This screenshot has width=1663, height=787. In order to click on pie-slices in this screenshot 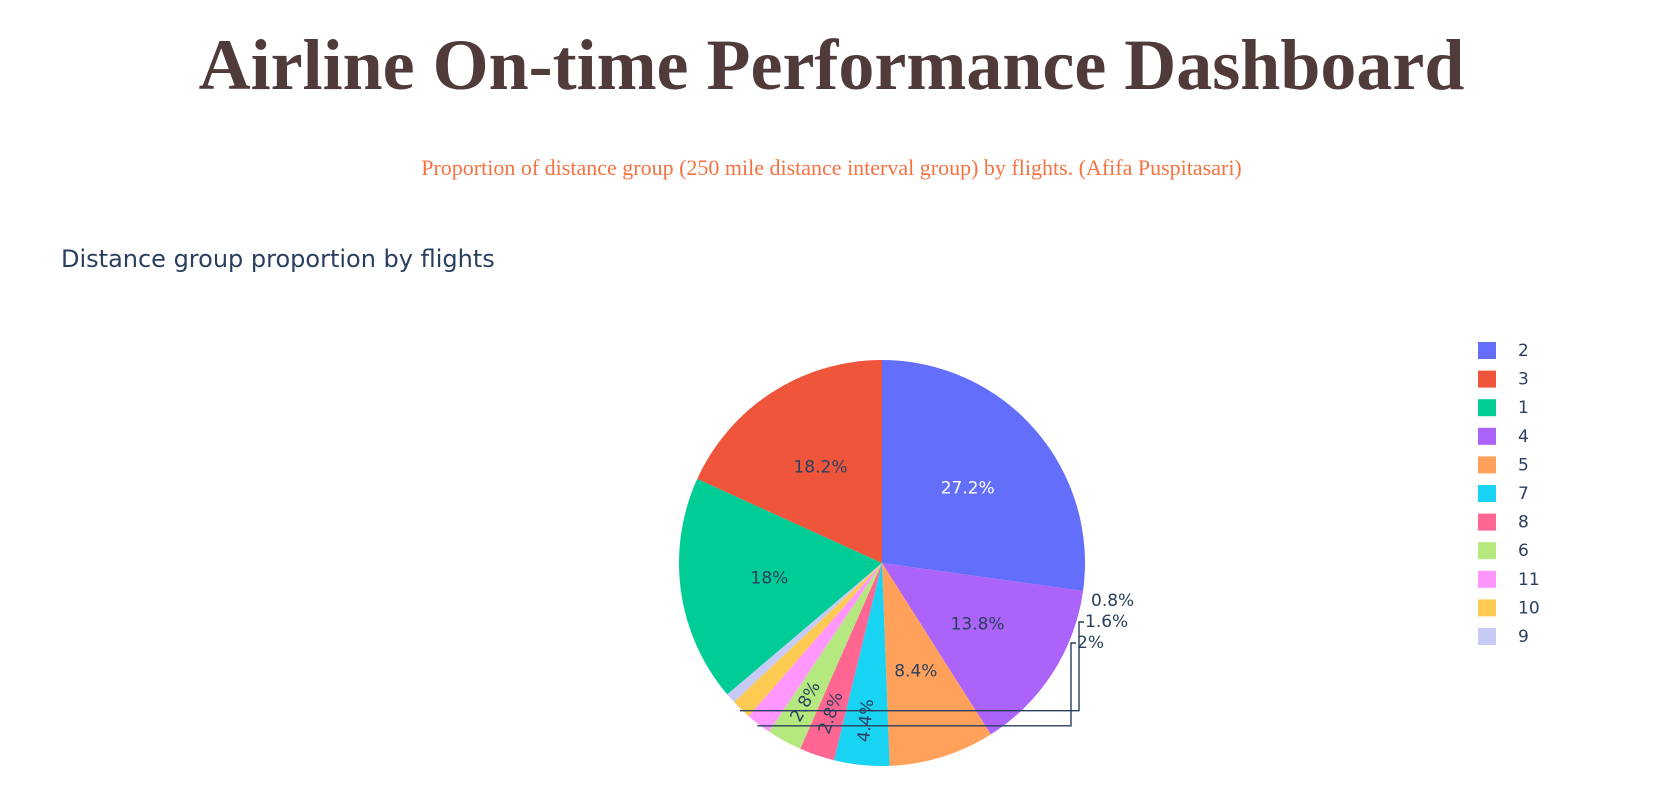, I will do `click(881, 563)`.